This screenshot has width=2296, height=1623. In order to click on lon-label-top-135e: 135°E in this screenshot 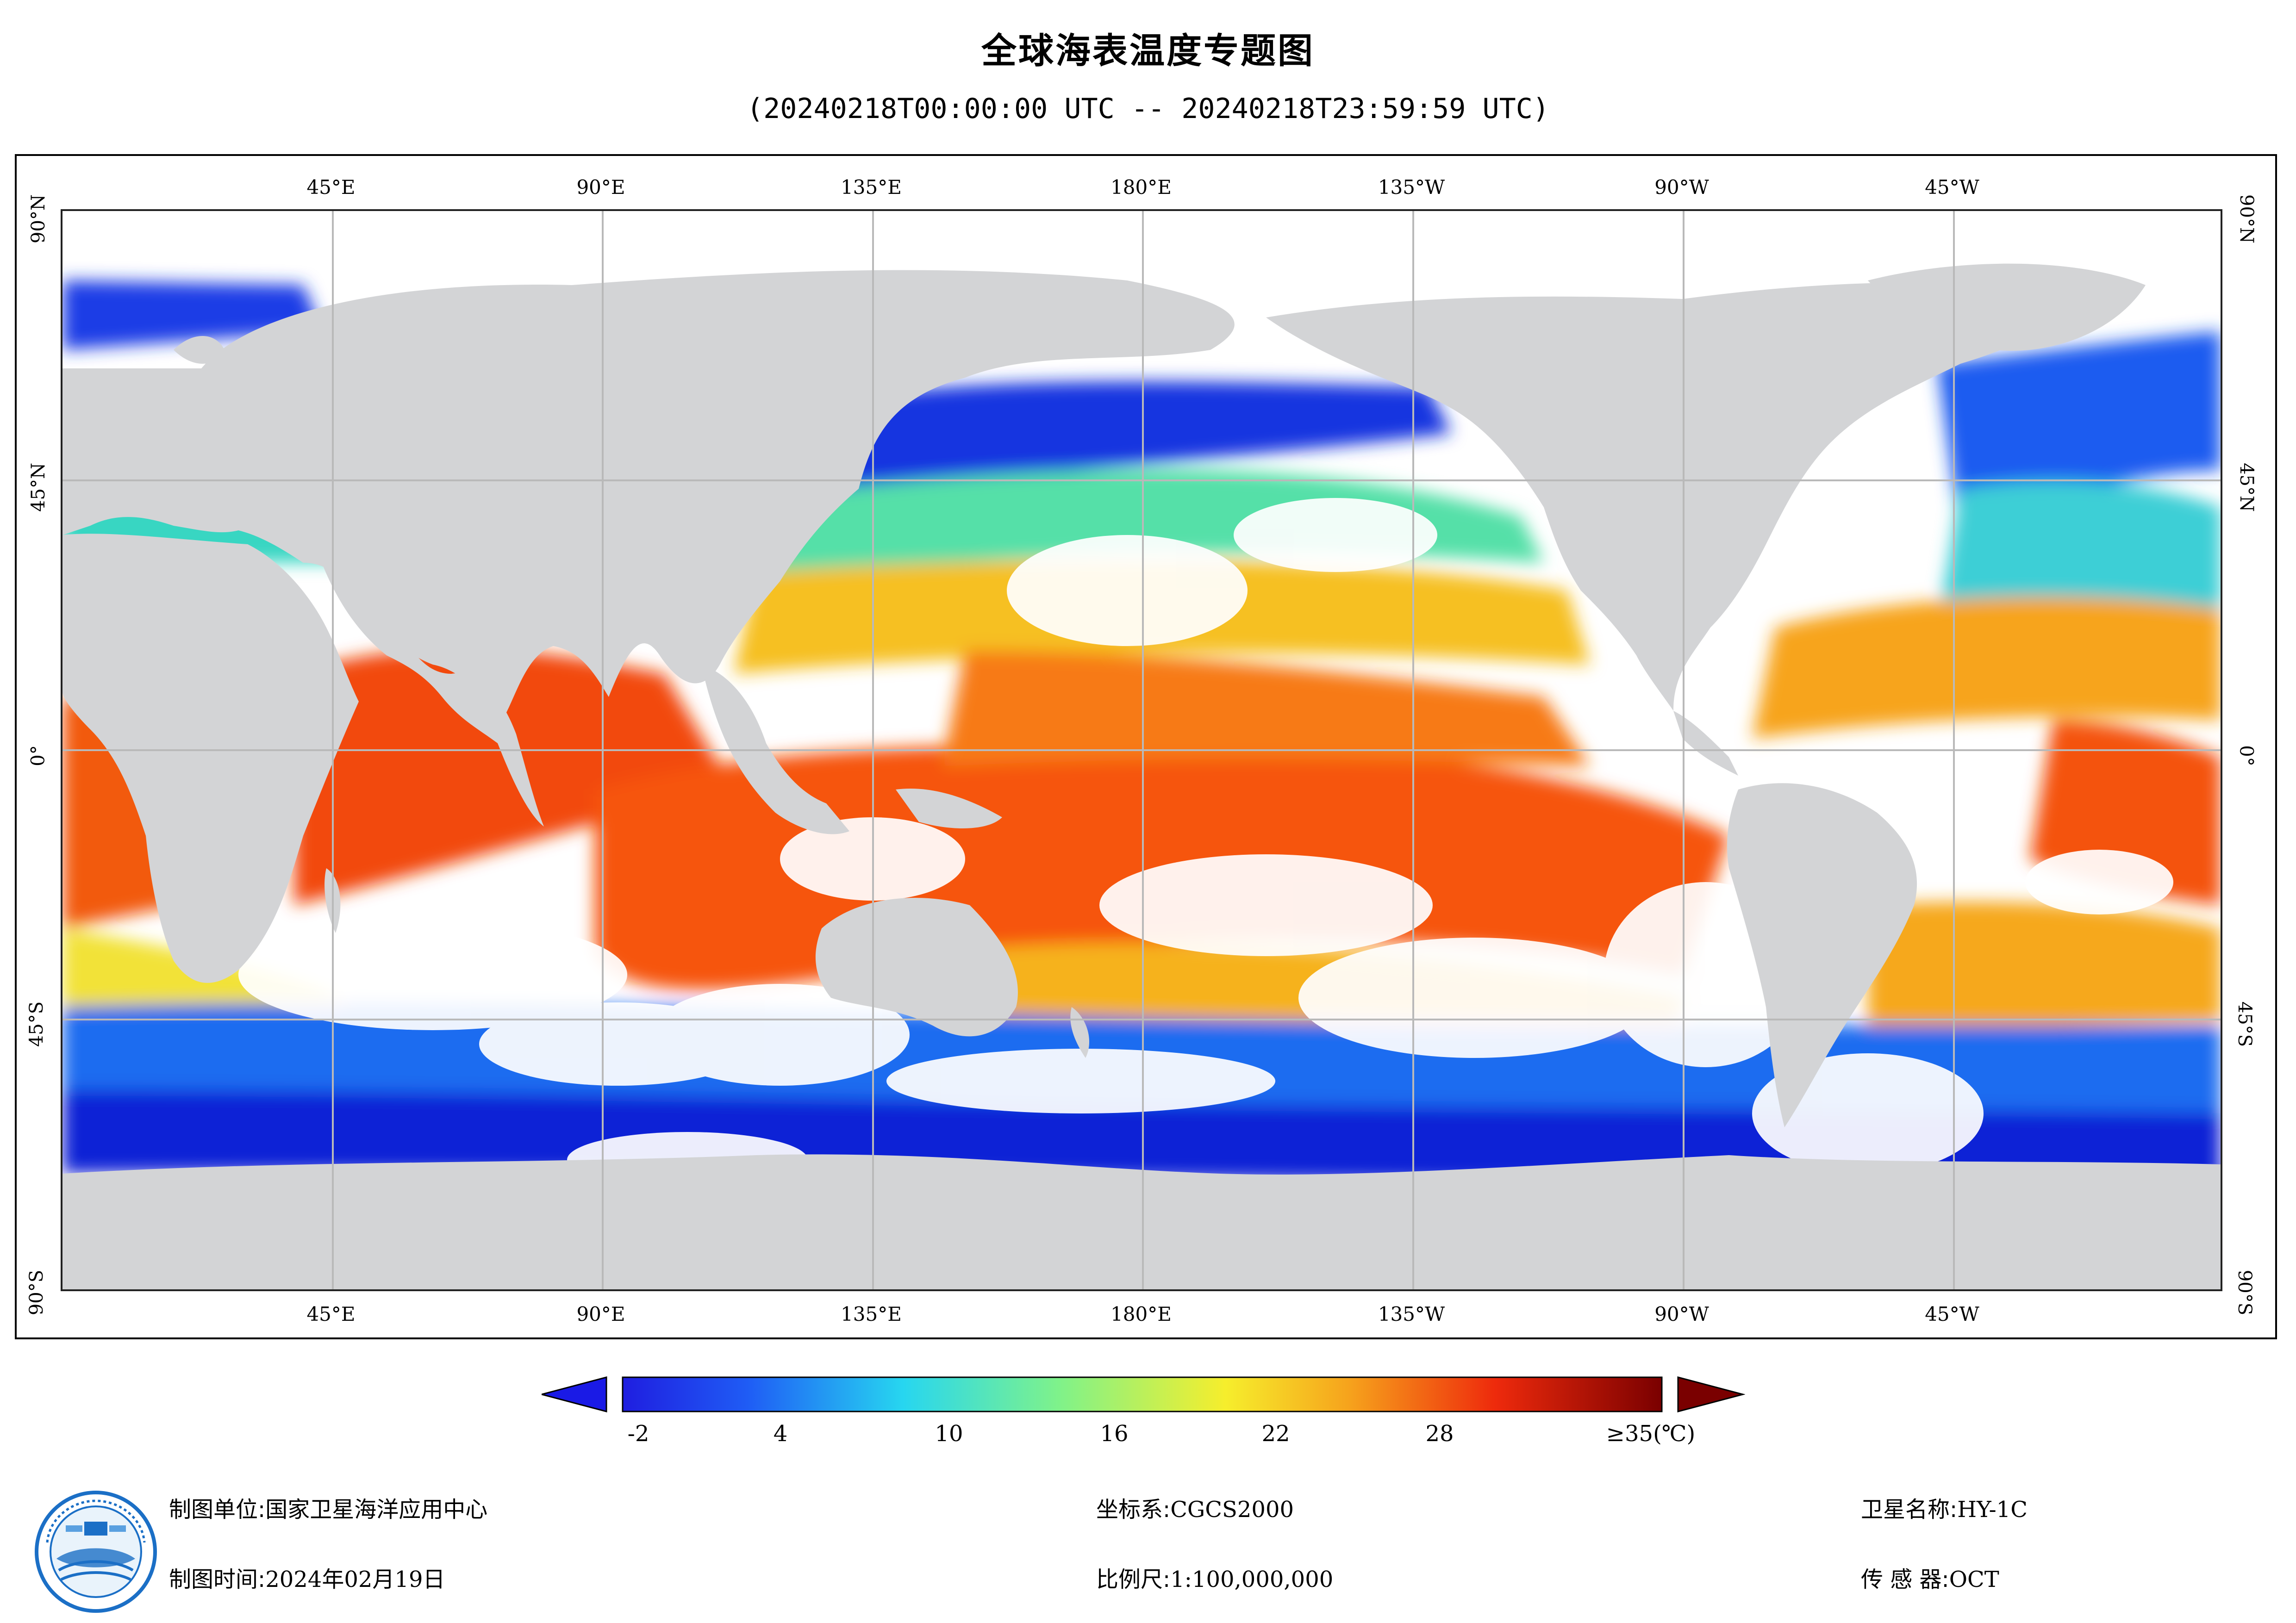, I will do `click(871, 187)`.